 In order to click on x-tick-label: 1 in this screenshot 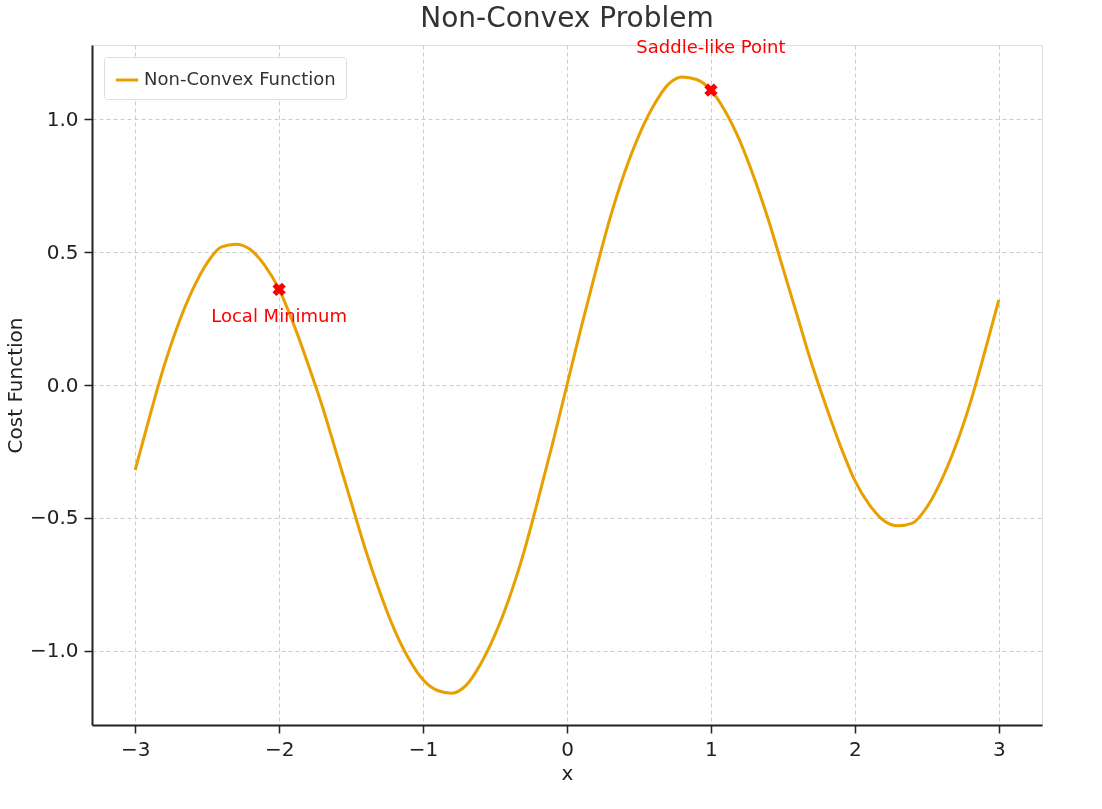, I will do `click(711, 748)`.